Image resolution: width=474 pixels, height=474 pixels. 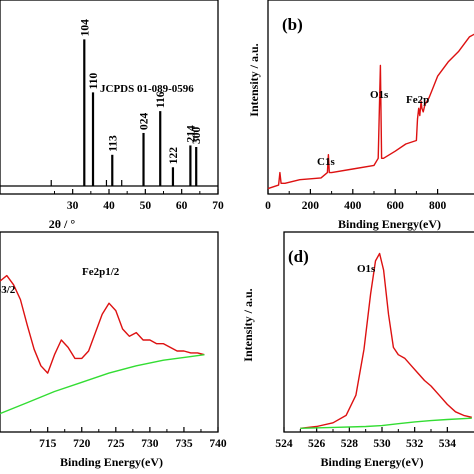 What do you see at coordinates (292, 24) in the screenshot?
I see `panel-letter-b: (b)` at bounding box center [292, 24].